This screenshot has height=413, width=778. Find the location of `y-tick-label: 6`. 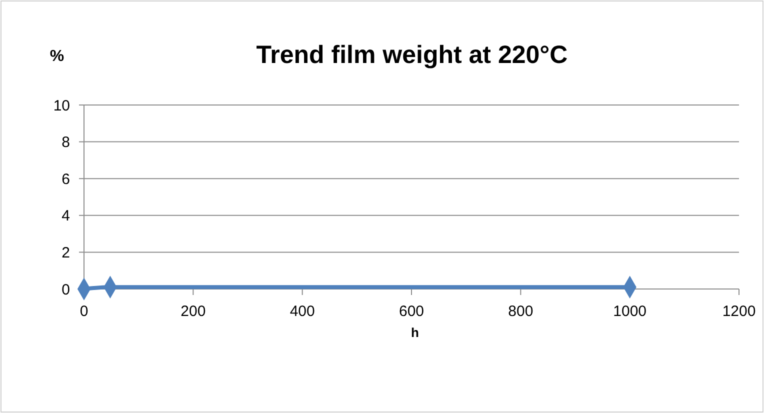

y-tick-label: 6 is located at coordinates (66, 179).